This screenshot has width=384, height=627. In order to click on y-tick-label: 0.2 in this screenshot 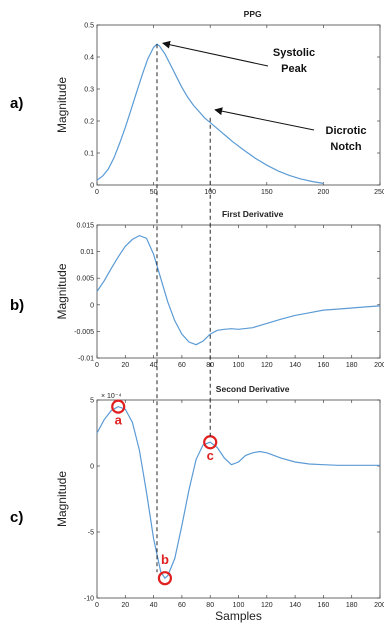, I will do `click(89, 122)`.